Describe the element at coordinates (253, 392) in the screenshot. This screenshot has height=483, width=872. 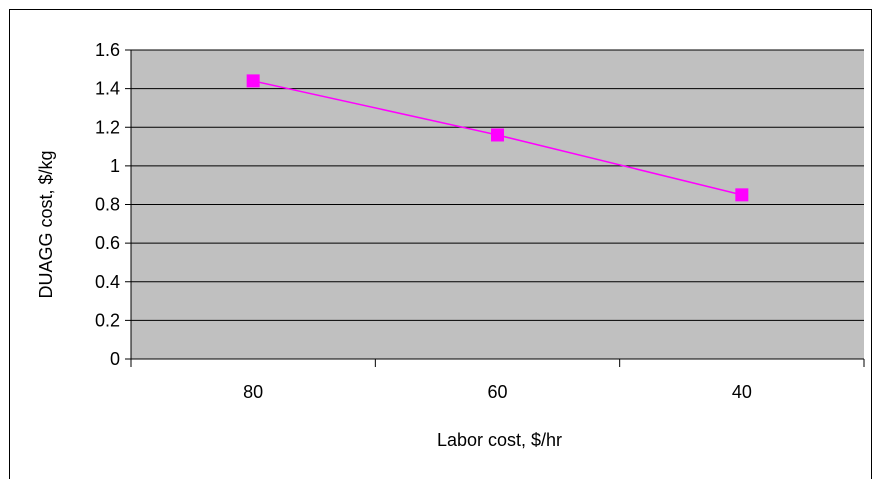
I see `x-tick-label: 80` at that location.